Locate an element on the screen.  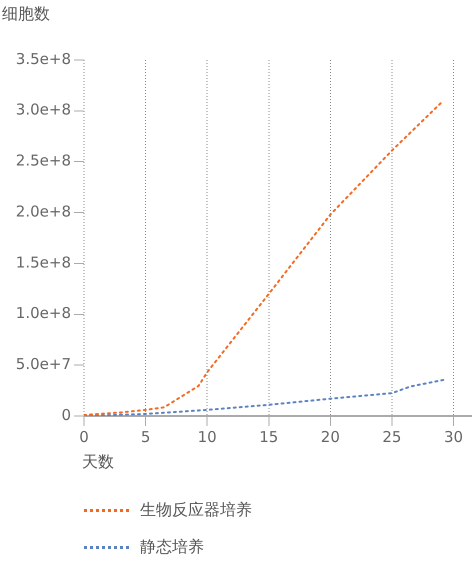
x-tick-label: 5 is located at coordinates (145, 437).